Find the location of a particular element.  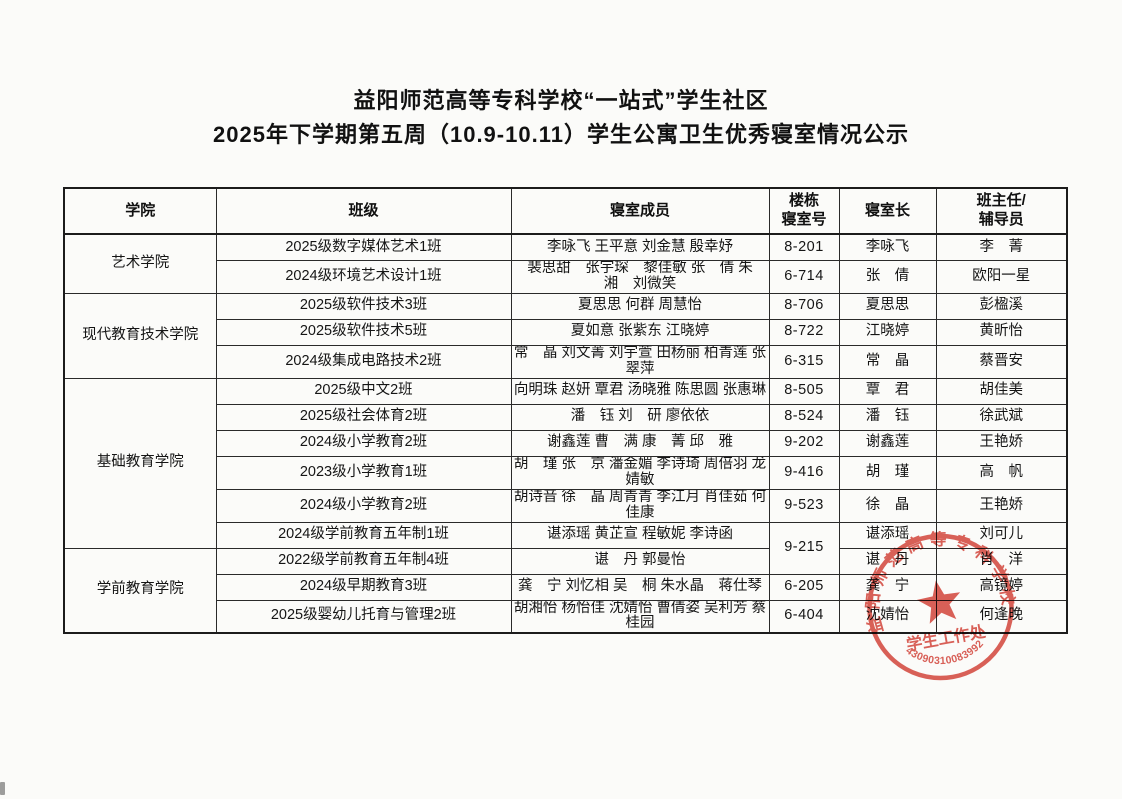

leader-cell: 徐 晶 is located at coordinates (887, 505).